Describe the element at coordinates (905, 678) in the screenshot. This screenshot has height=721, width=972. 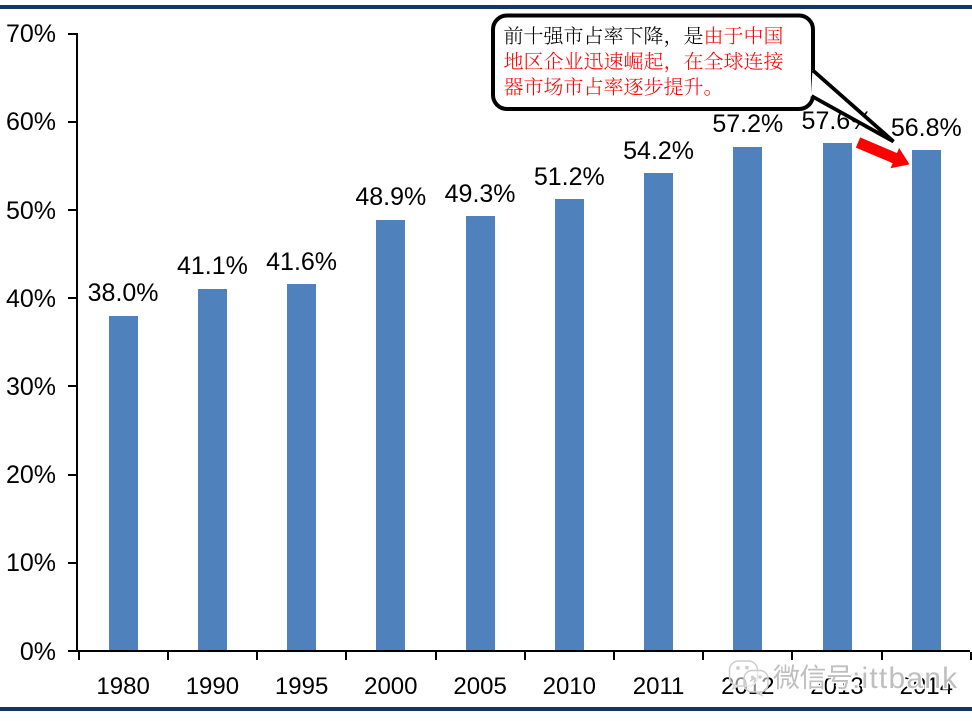
I see `svg-text: :ittbank` at that location.